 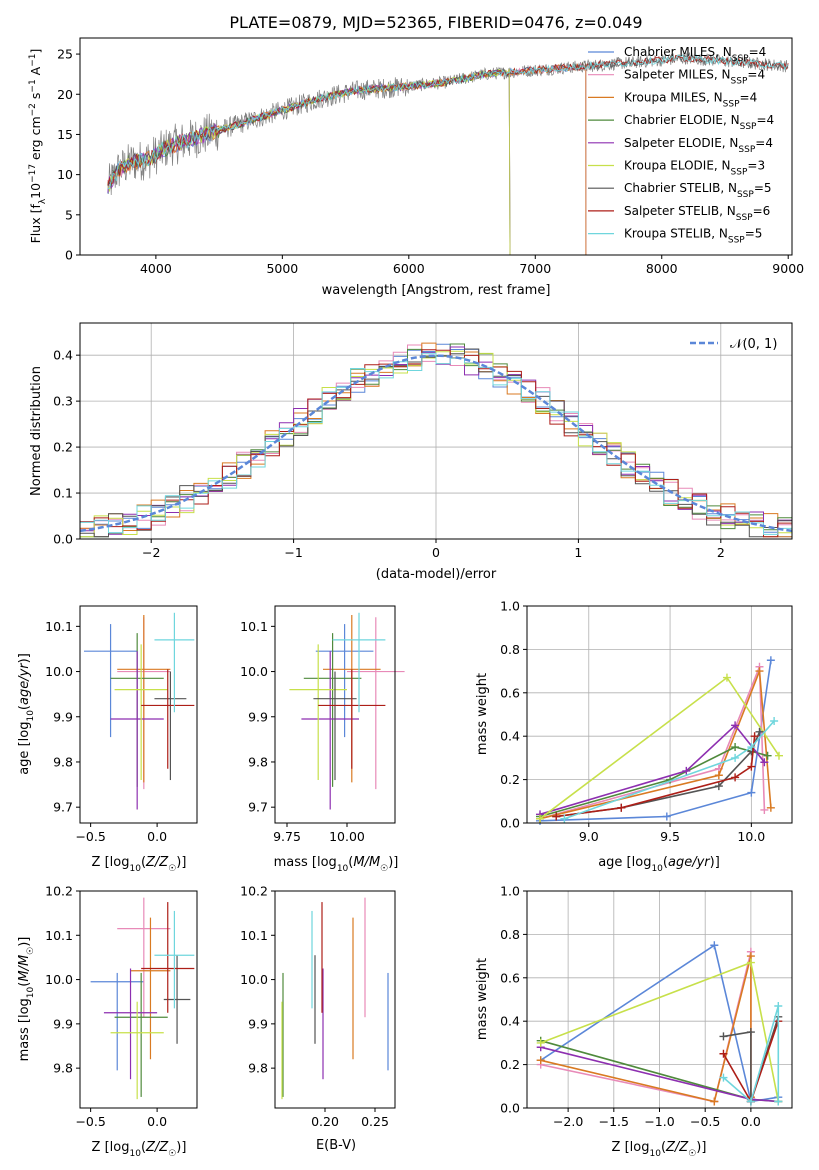 I want to click on weight-vs-age-line-salpeter-miles, so click(x=652, y=743).